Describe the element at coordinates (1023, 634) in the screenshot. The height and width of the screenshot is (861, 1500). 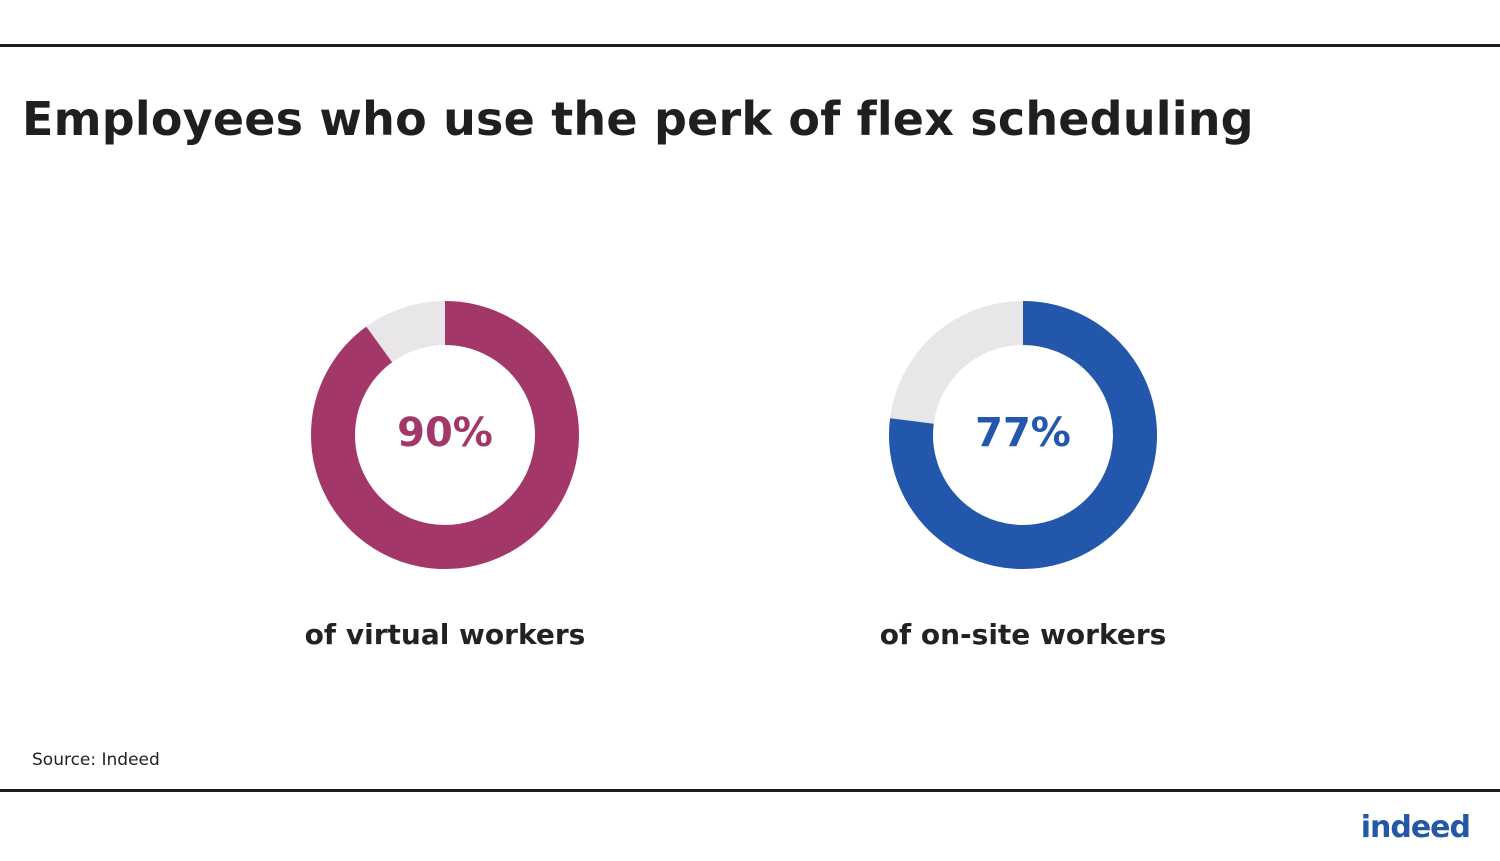
I see `donut-label-onsite: of on-site workers` at that location.